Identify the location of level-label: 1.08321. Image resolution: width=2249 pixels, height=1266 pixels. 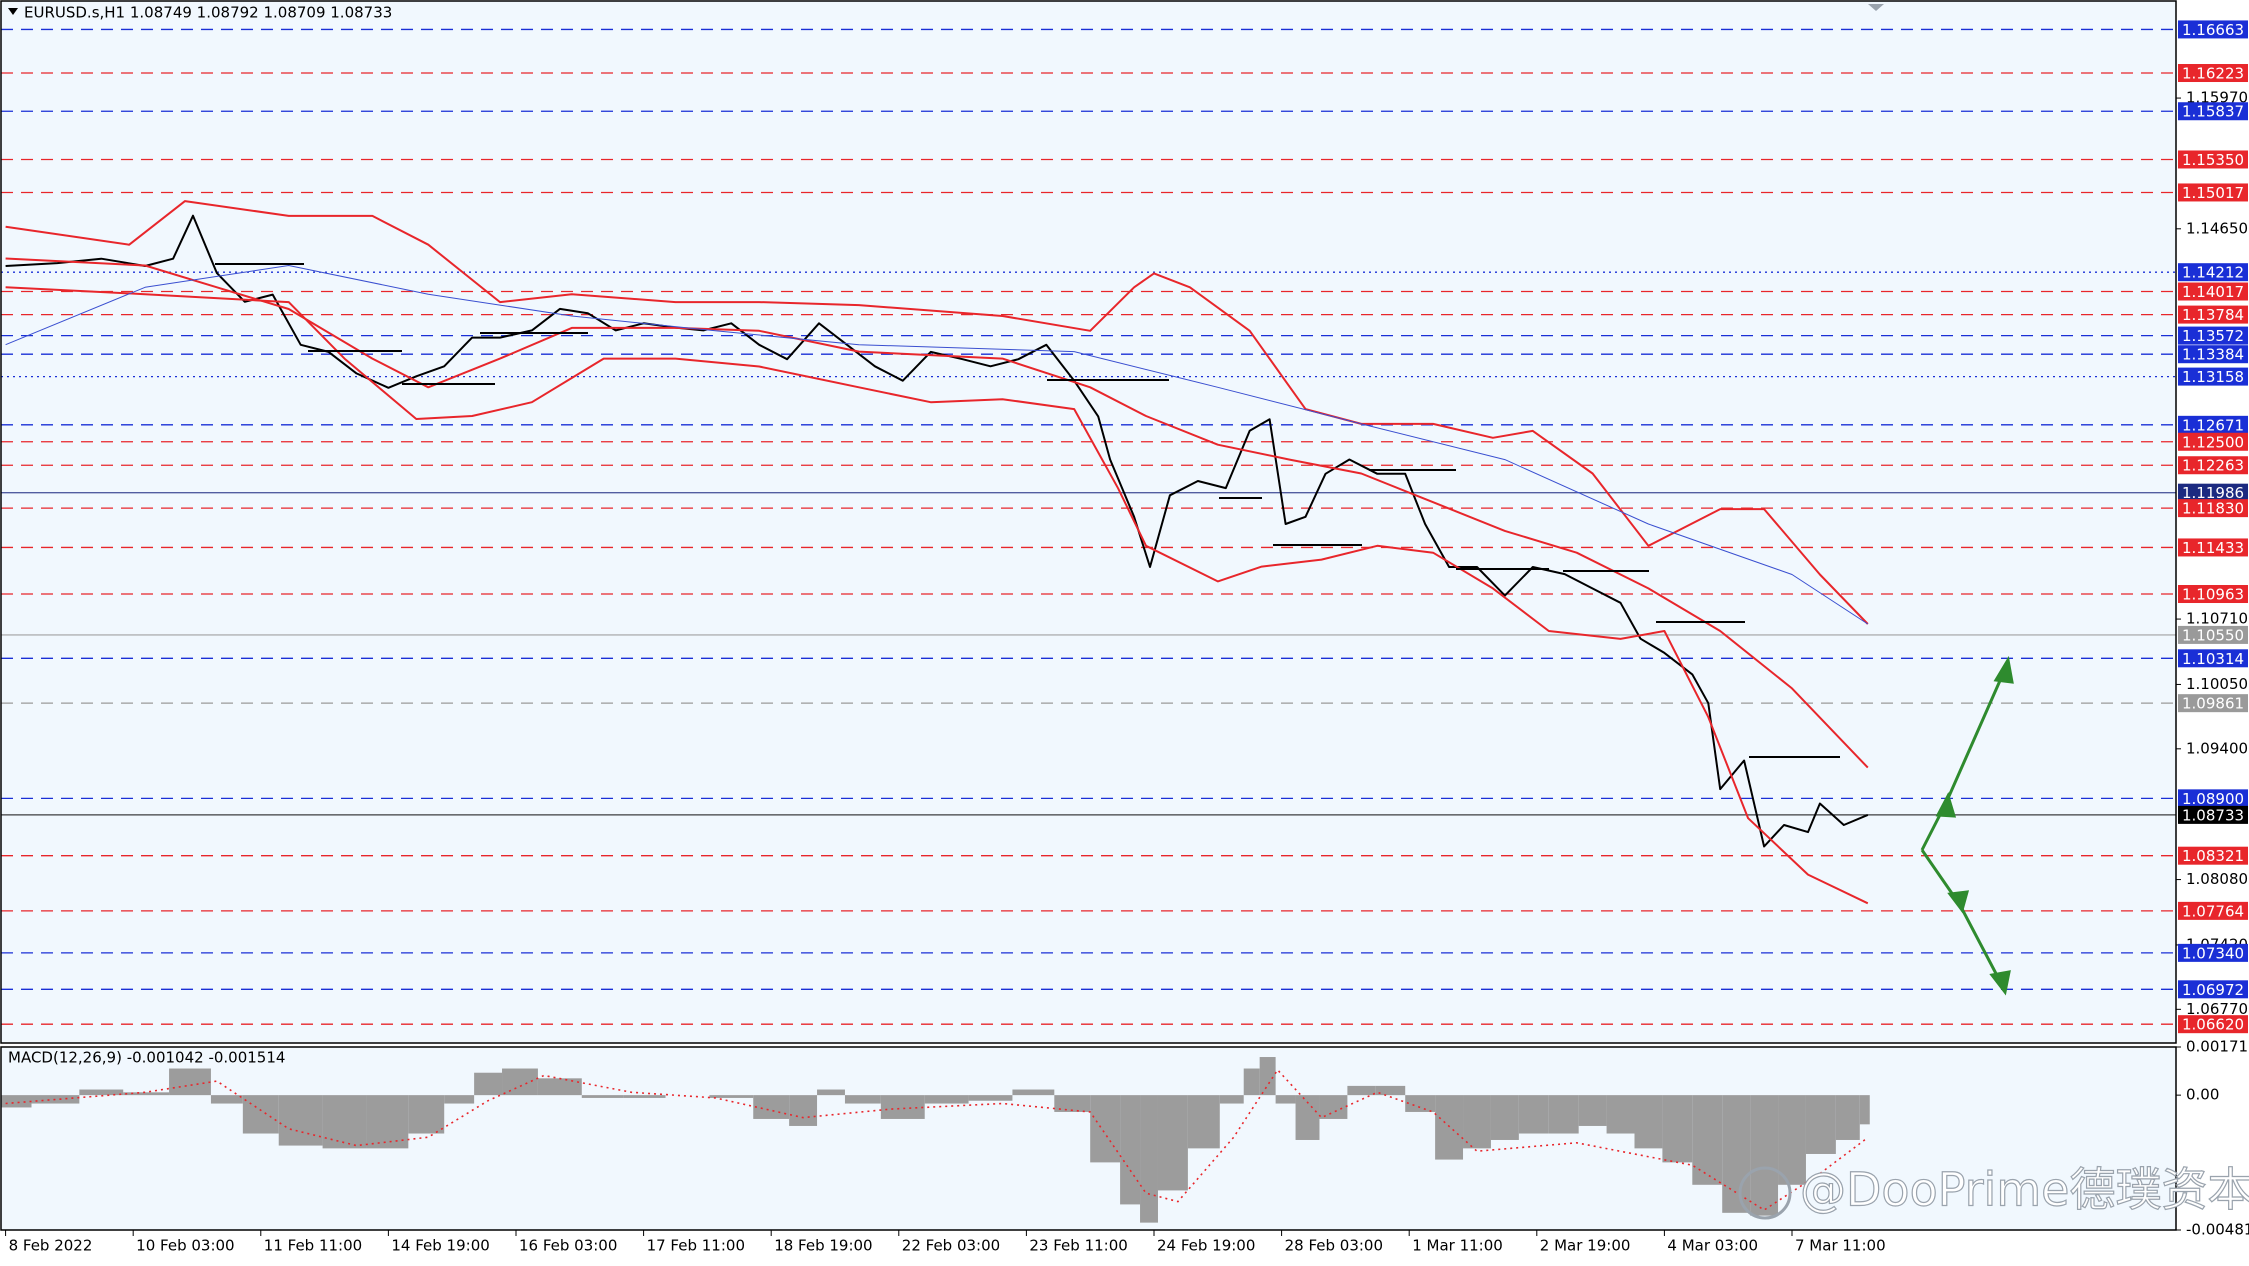
(2213, 856).